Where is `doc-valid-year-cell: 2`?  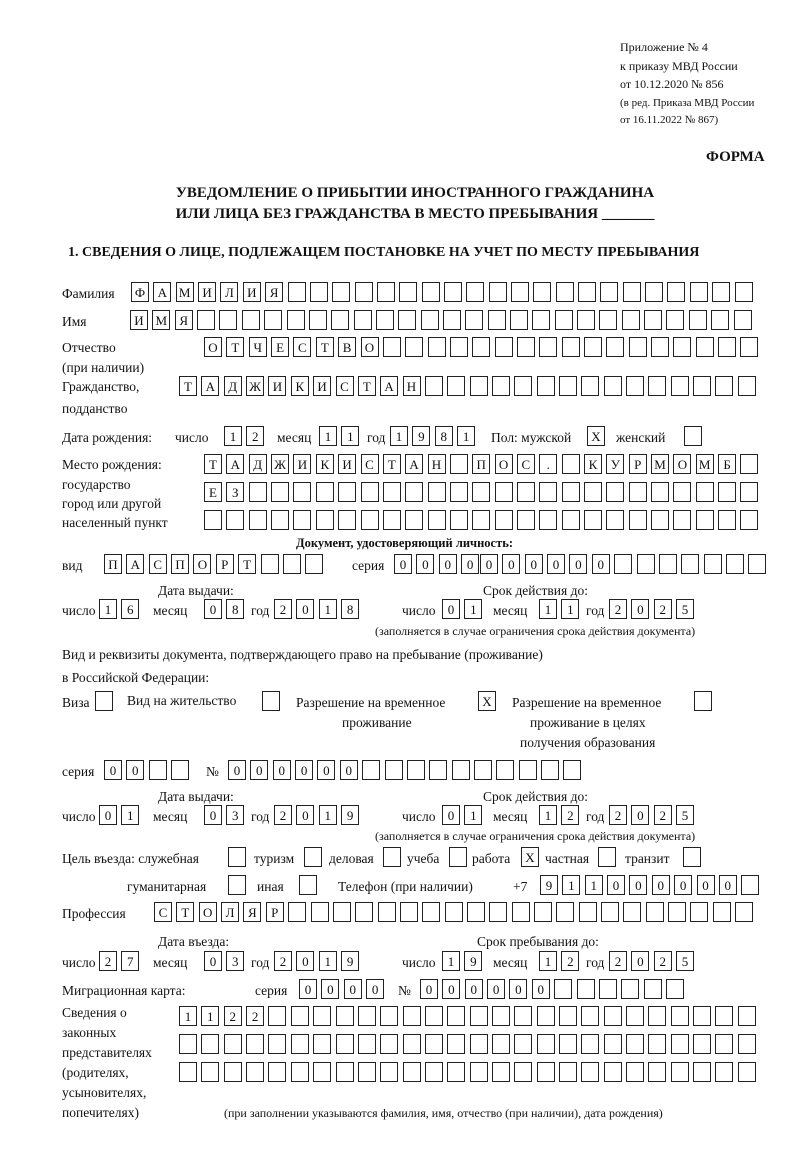 doc-valid-year-cell: 2 is located at coordinates (618, 609).